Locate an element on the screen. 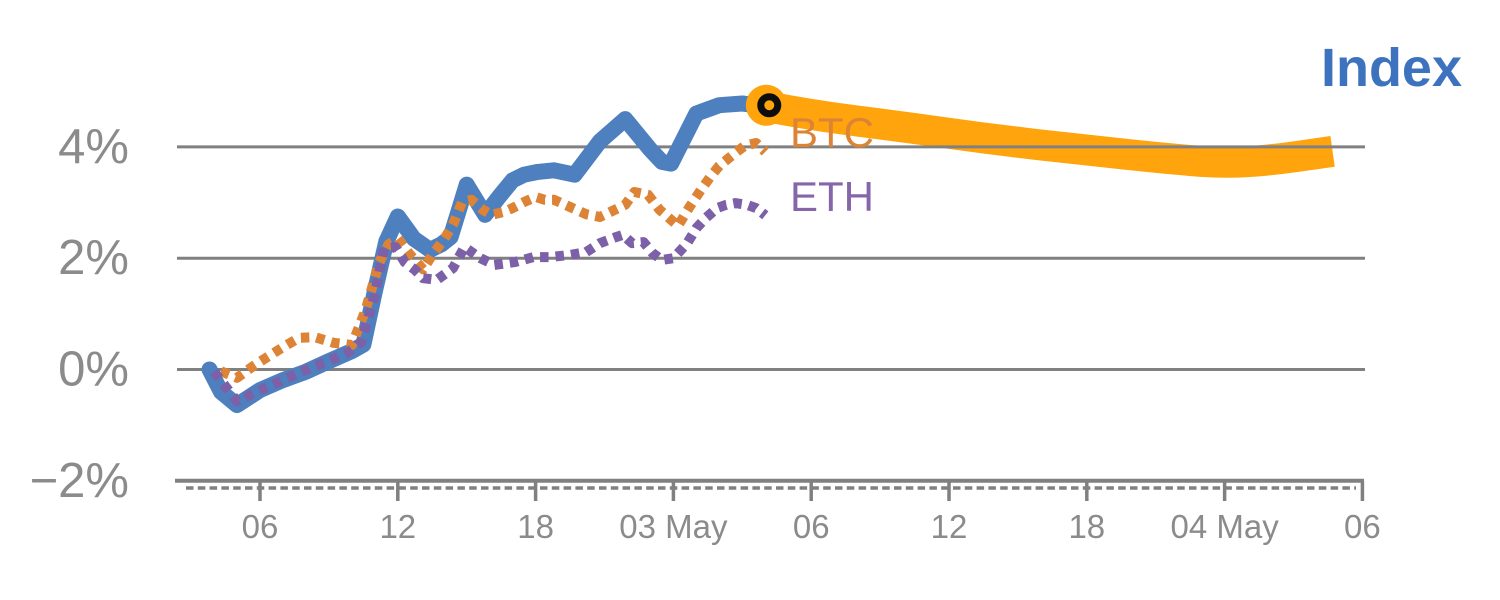  y-tick-label: 2% is located at coordinates (93, 258).